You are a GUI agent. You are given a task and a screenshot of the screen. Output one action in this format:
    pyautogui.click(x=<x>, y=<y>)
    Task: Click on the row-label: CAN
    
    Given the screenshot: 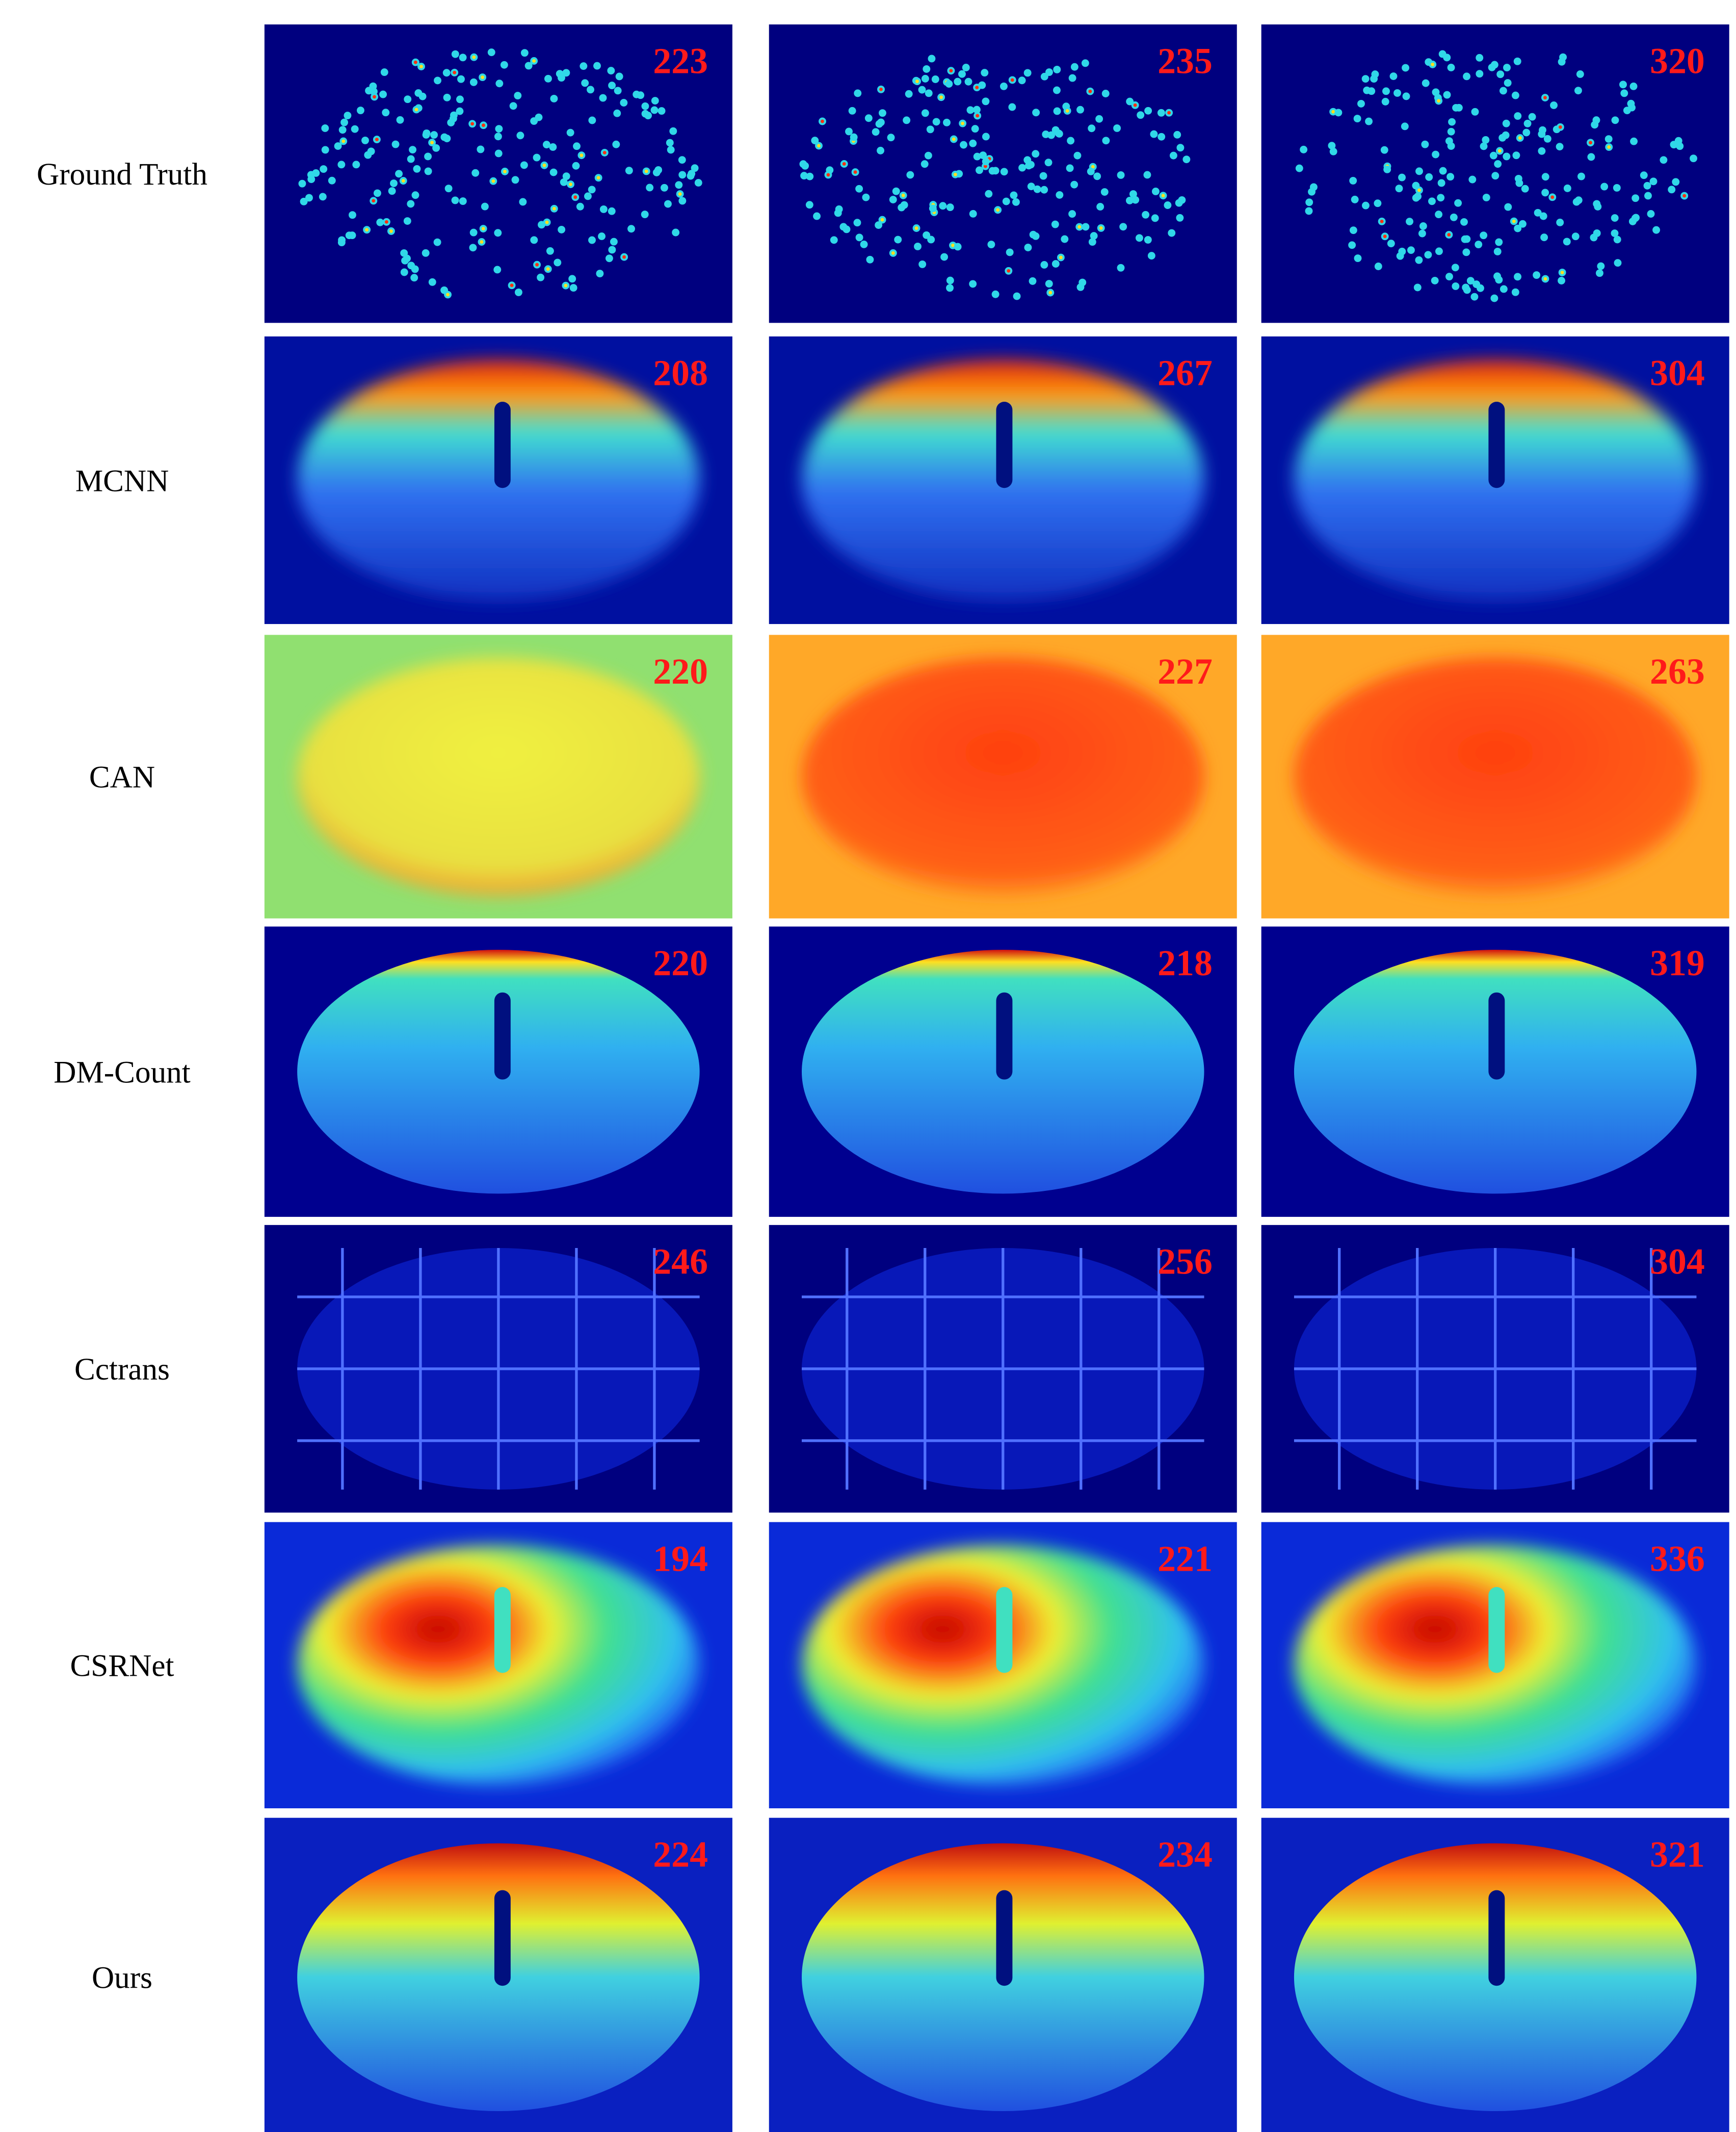 What is the action you would take?
    pyautogui.click(x=122, y=777)
    